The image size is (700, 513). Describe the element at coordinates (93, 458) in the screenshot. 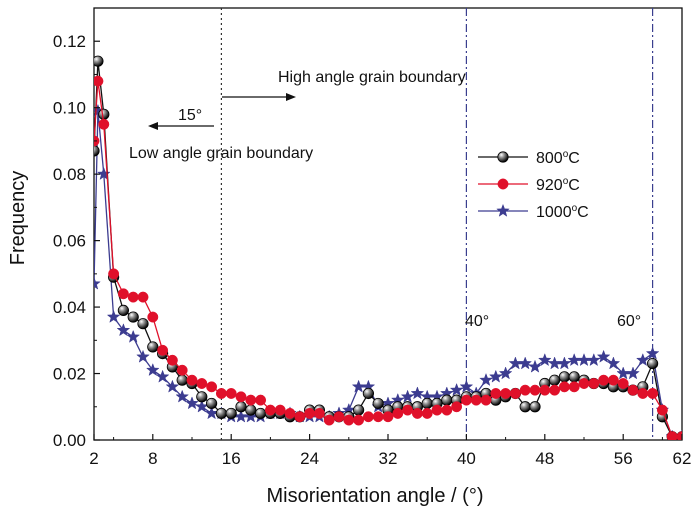

I see `x-tick-label: 2` at that location.